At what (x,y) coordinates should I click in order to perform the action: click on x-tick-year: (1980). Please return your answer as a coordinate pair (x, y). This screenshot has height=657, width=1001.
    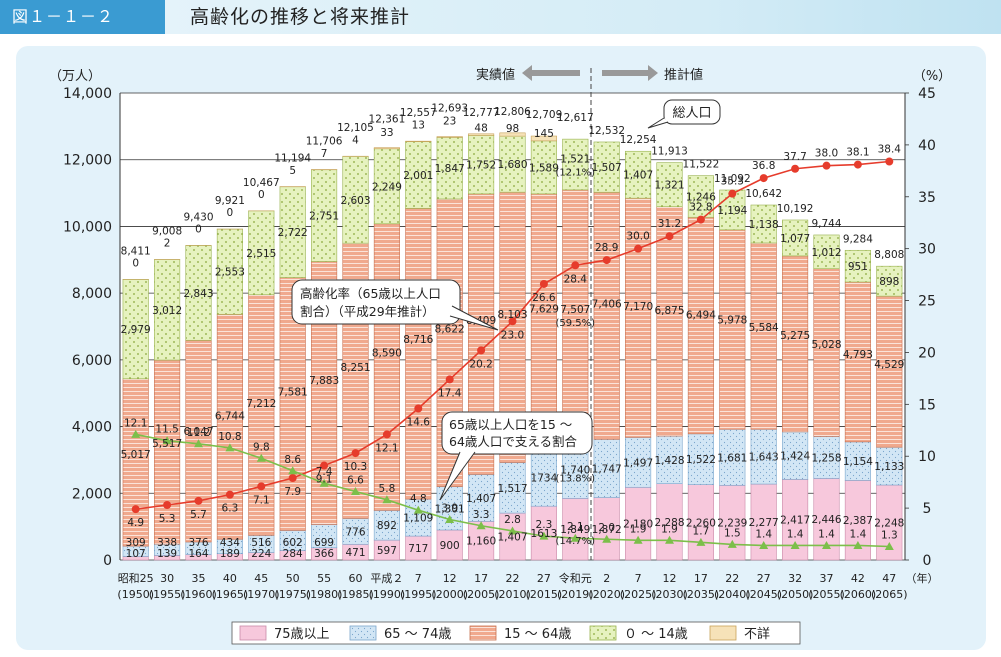
    Looking at the image, I should click on (324, 594).